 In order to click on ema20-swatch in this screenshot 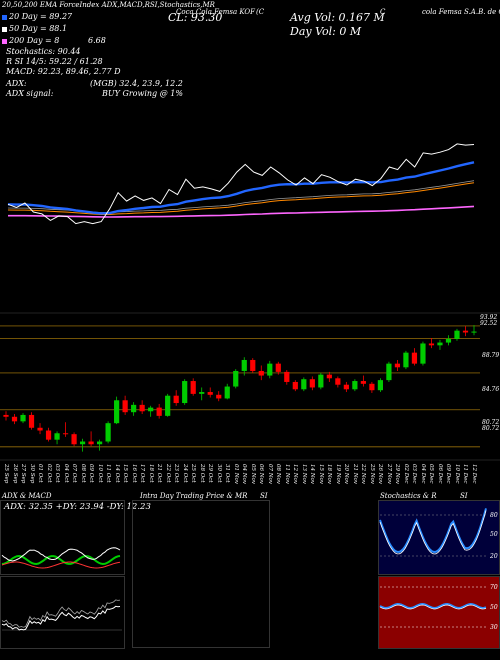, I will do `click(4, 17)`.